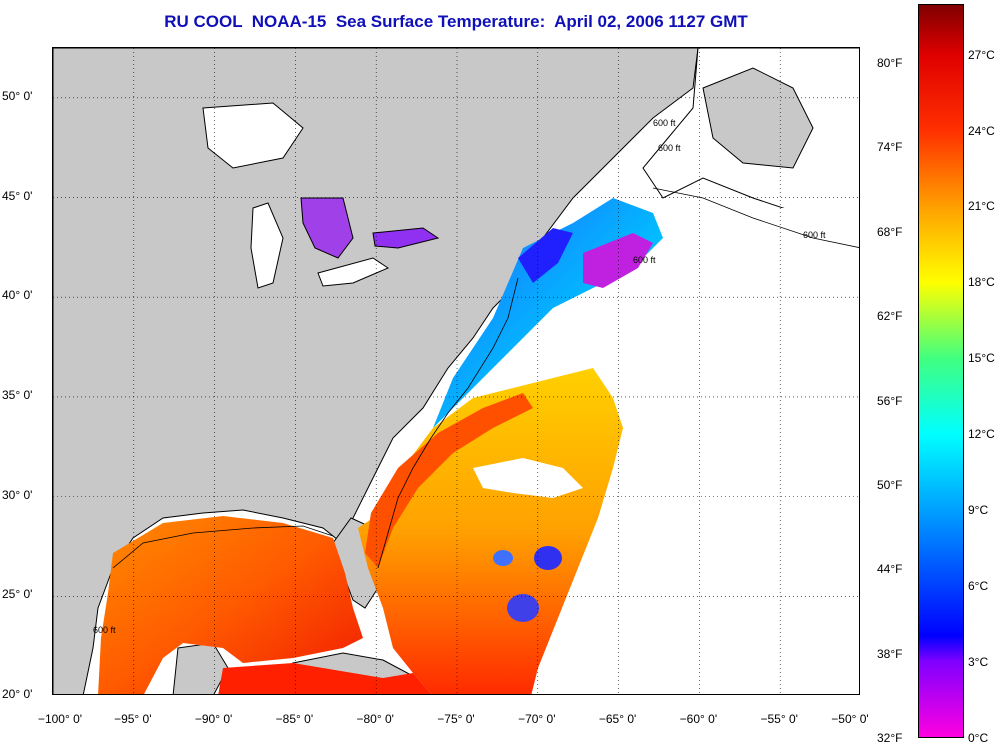  What do you see at coordinates (758, 118) in the screenshot?
I see `land-newfoundland` at bounding box center [758, 118].